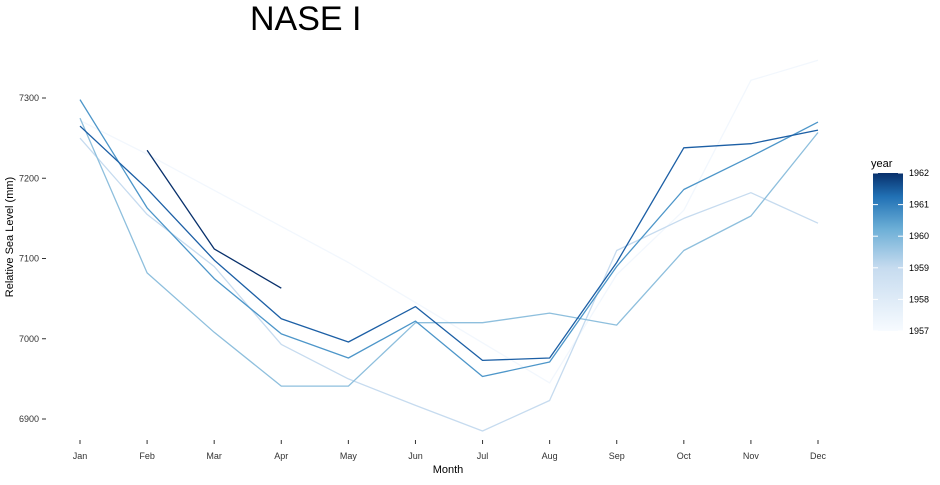 The image size is (940, 485). I want to click on legend: year 1957 1958 1959 1960 1961 1962, so click(900, 247).